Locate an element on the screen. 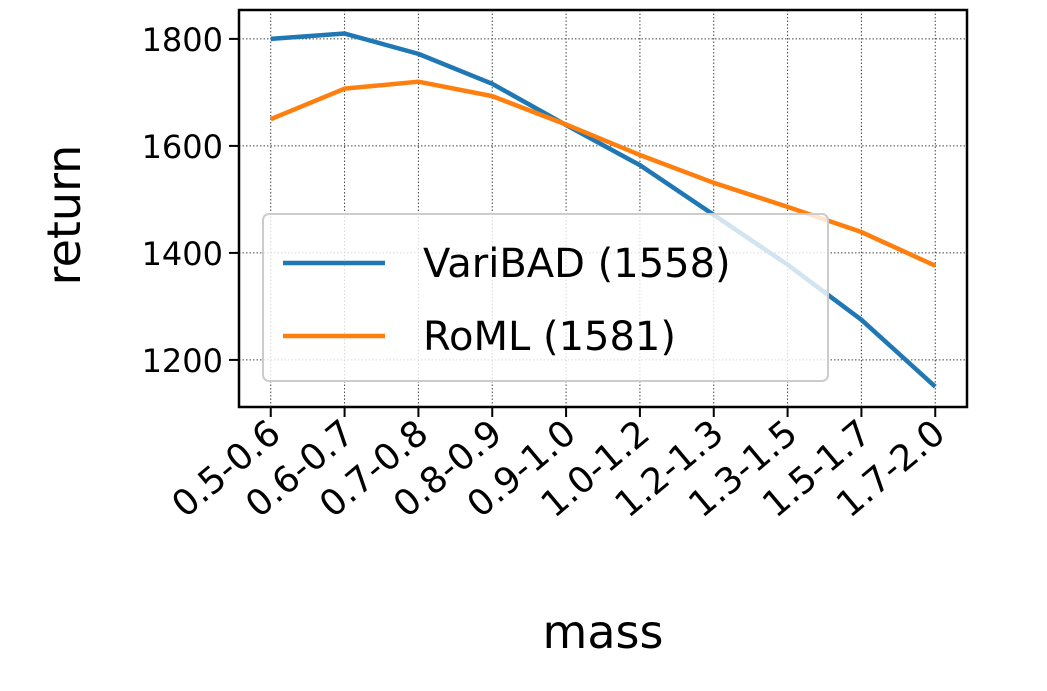 This screenshot has height=691, width=1047. legend: VariBAD (1558) RoML (1581) is located at coordinates (545, 297).